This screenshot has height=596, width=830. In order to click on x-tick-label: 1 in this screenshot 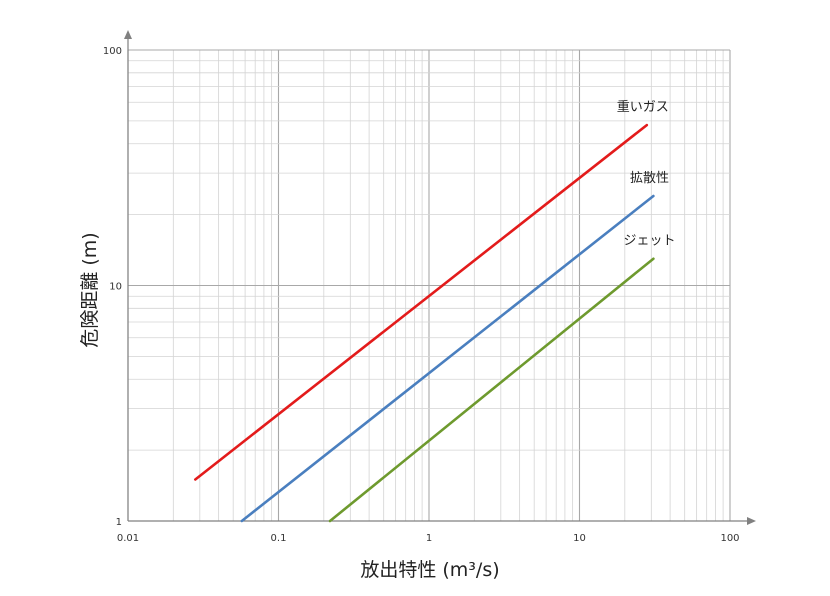, I will do `click(429, 538)`.